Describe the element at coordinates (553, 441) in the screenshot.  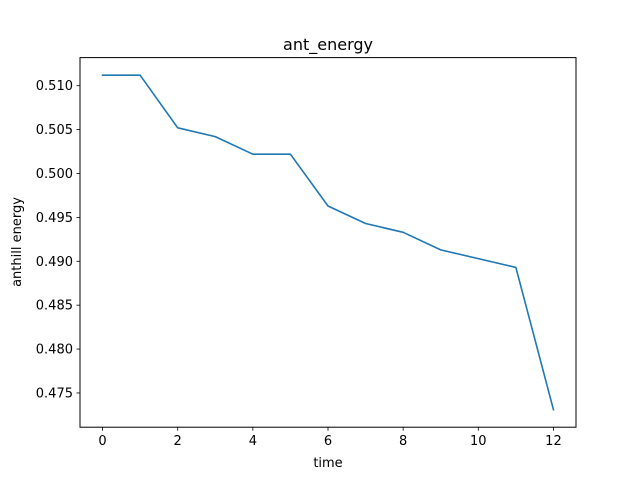
I see `x-tick-label: 12` at that location.